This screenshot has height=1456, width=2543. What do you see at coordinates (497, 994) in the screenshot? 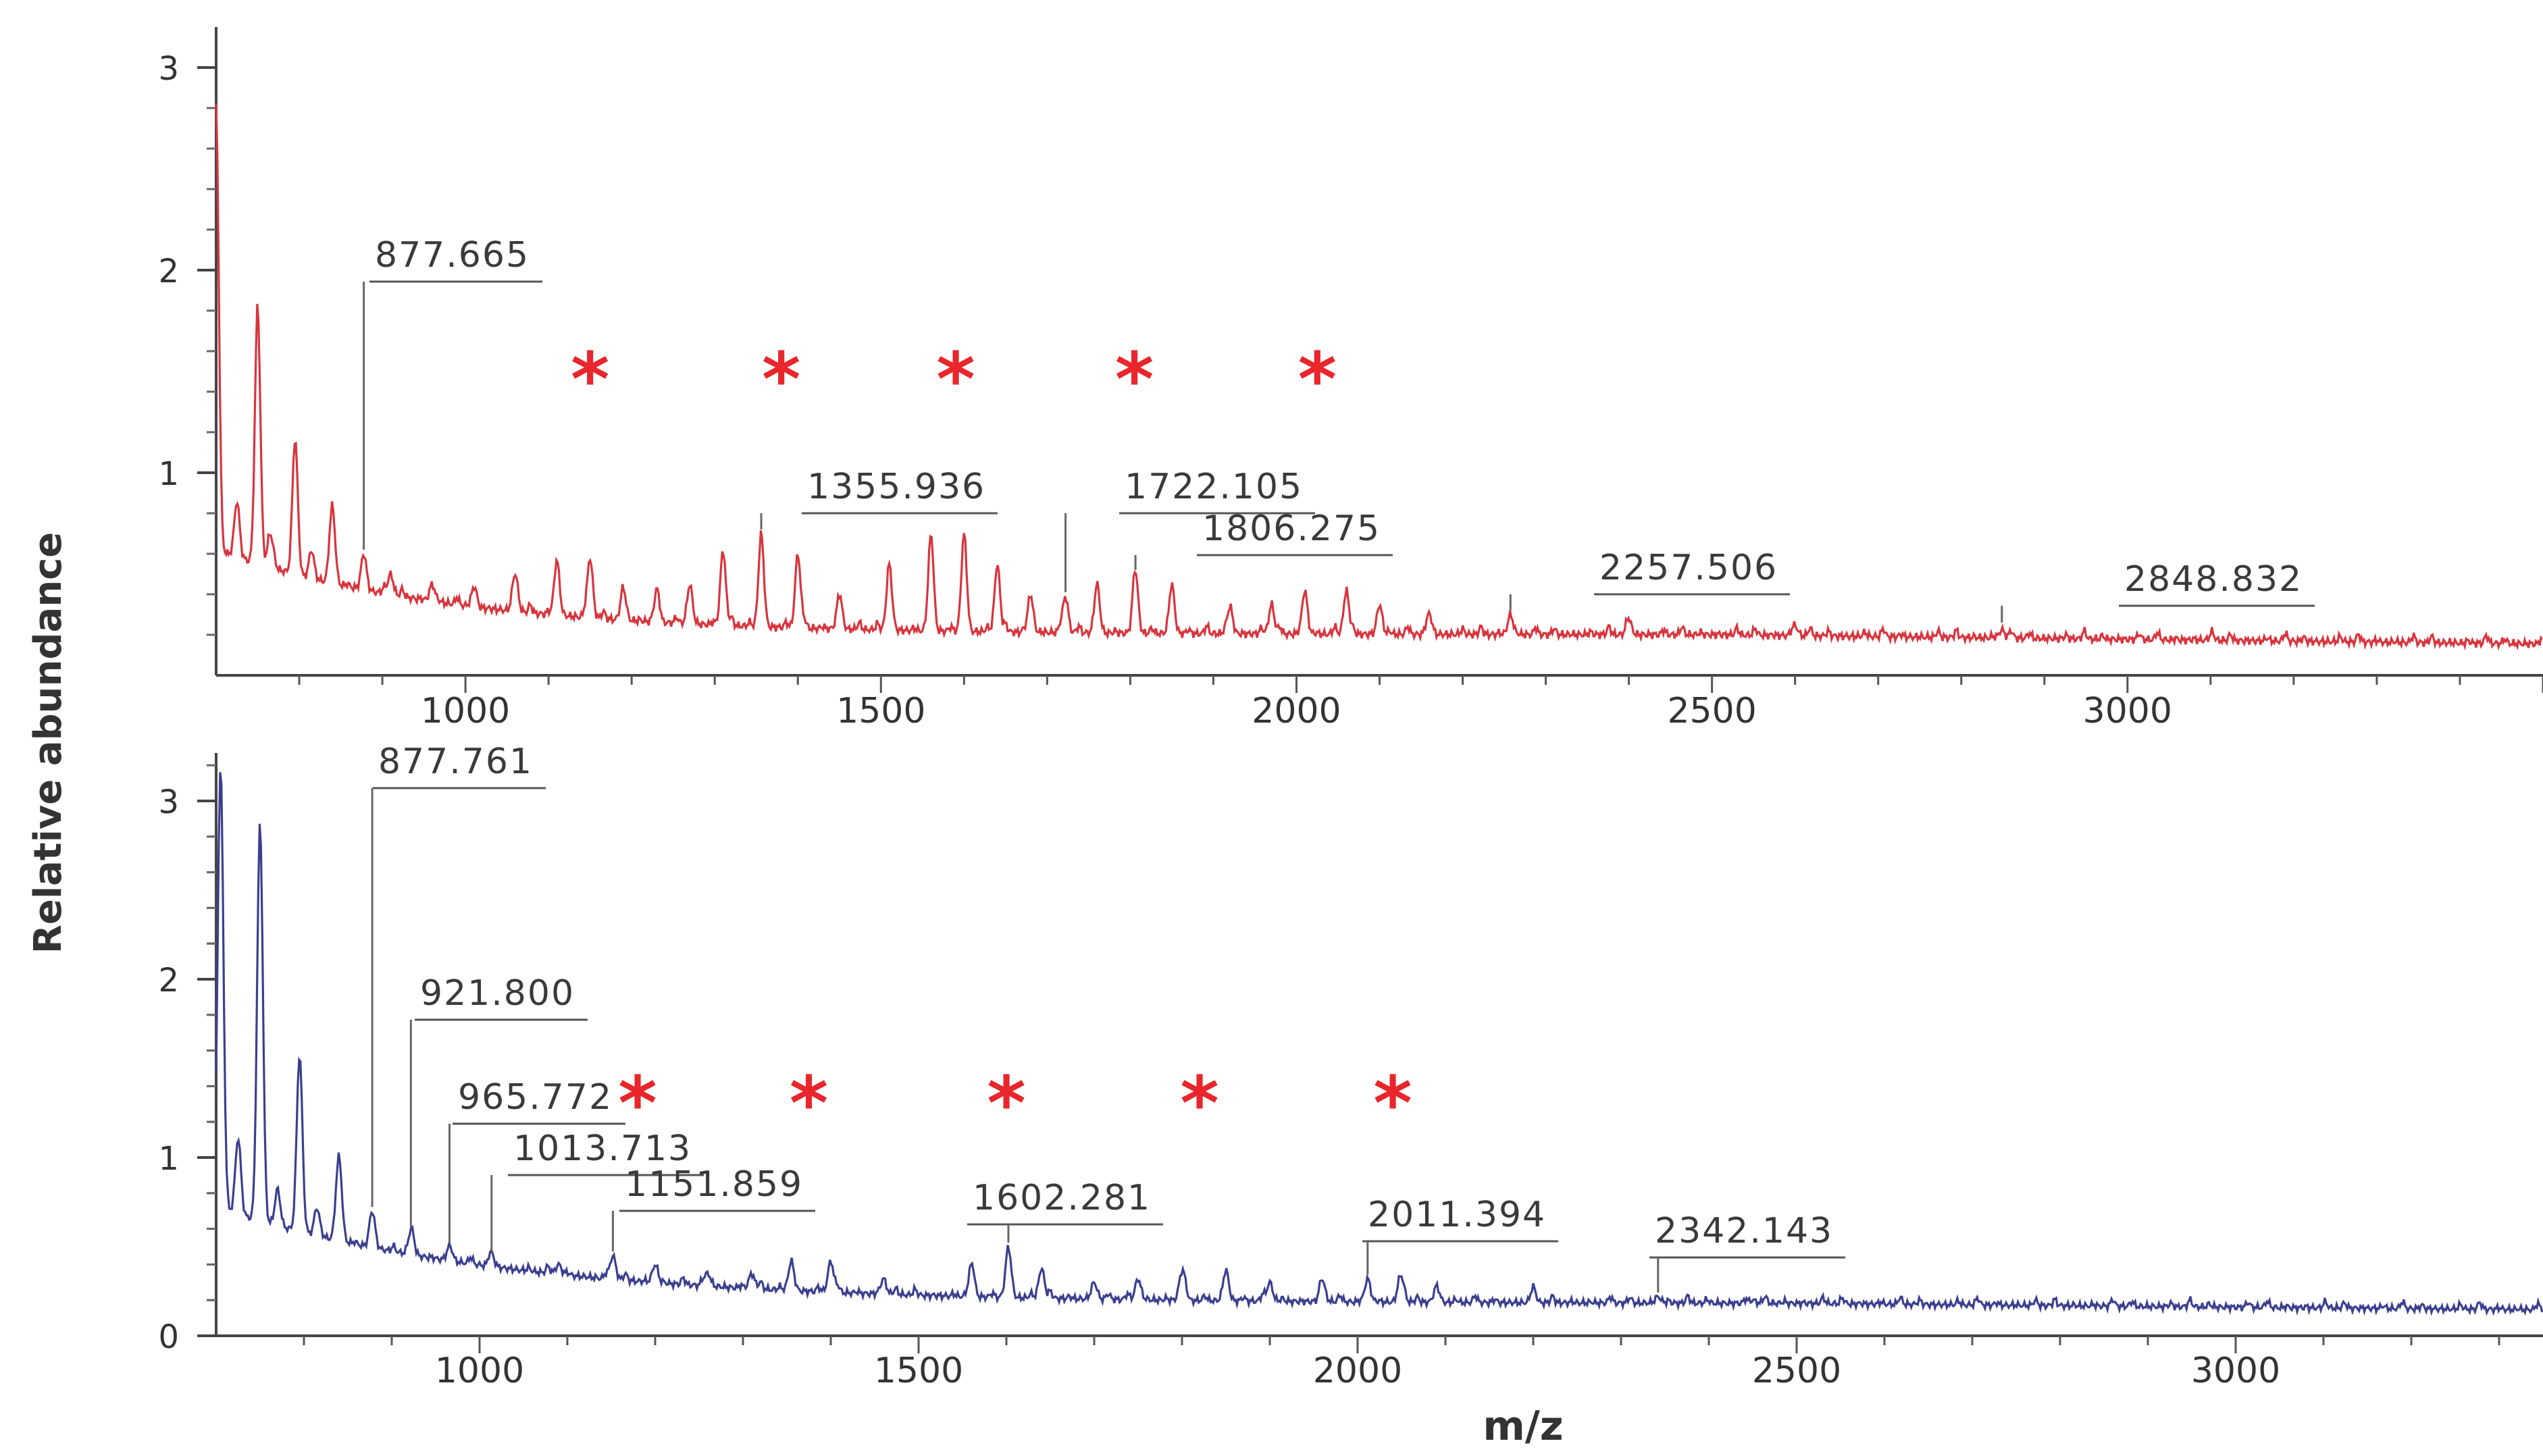
I see `peak-label: 921.800` at bounding box center [497, 994].